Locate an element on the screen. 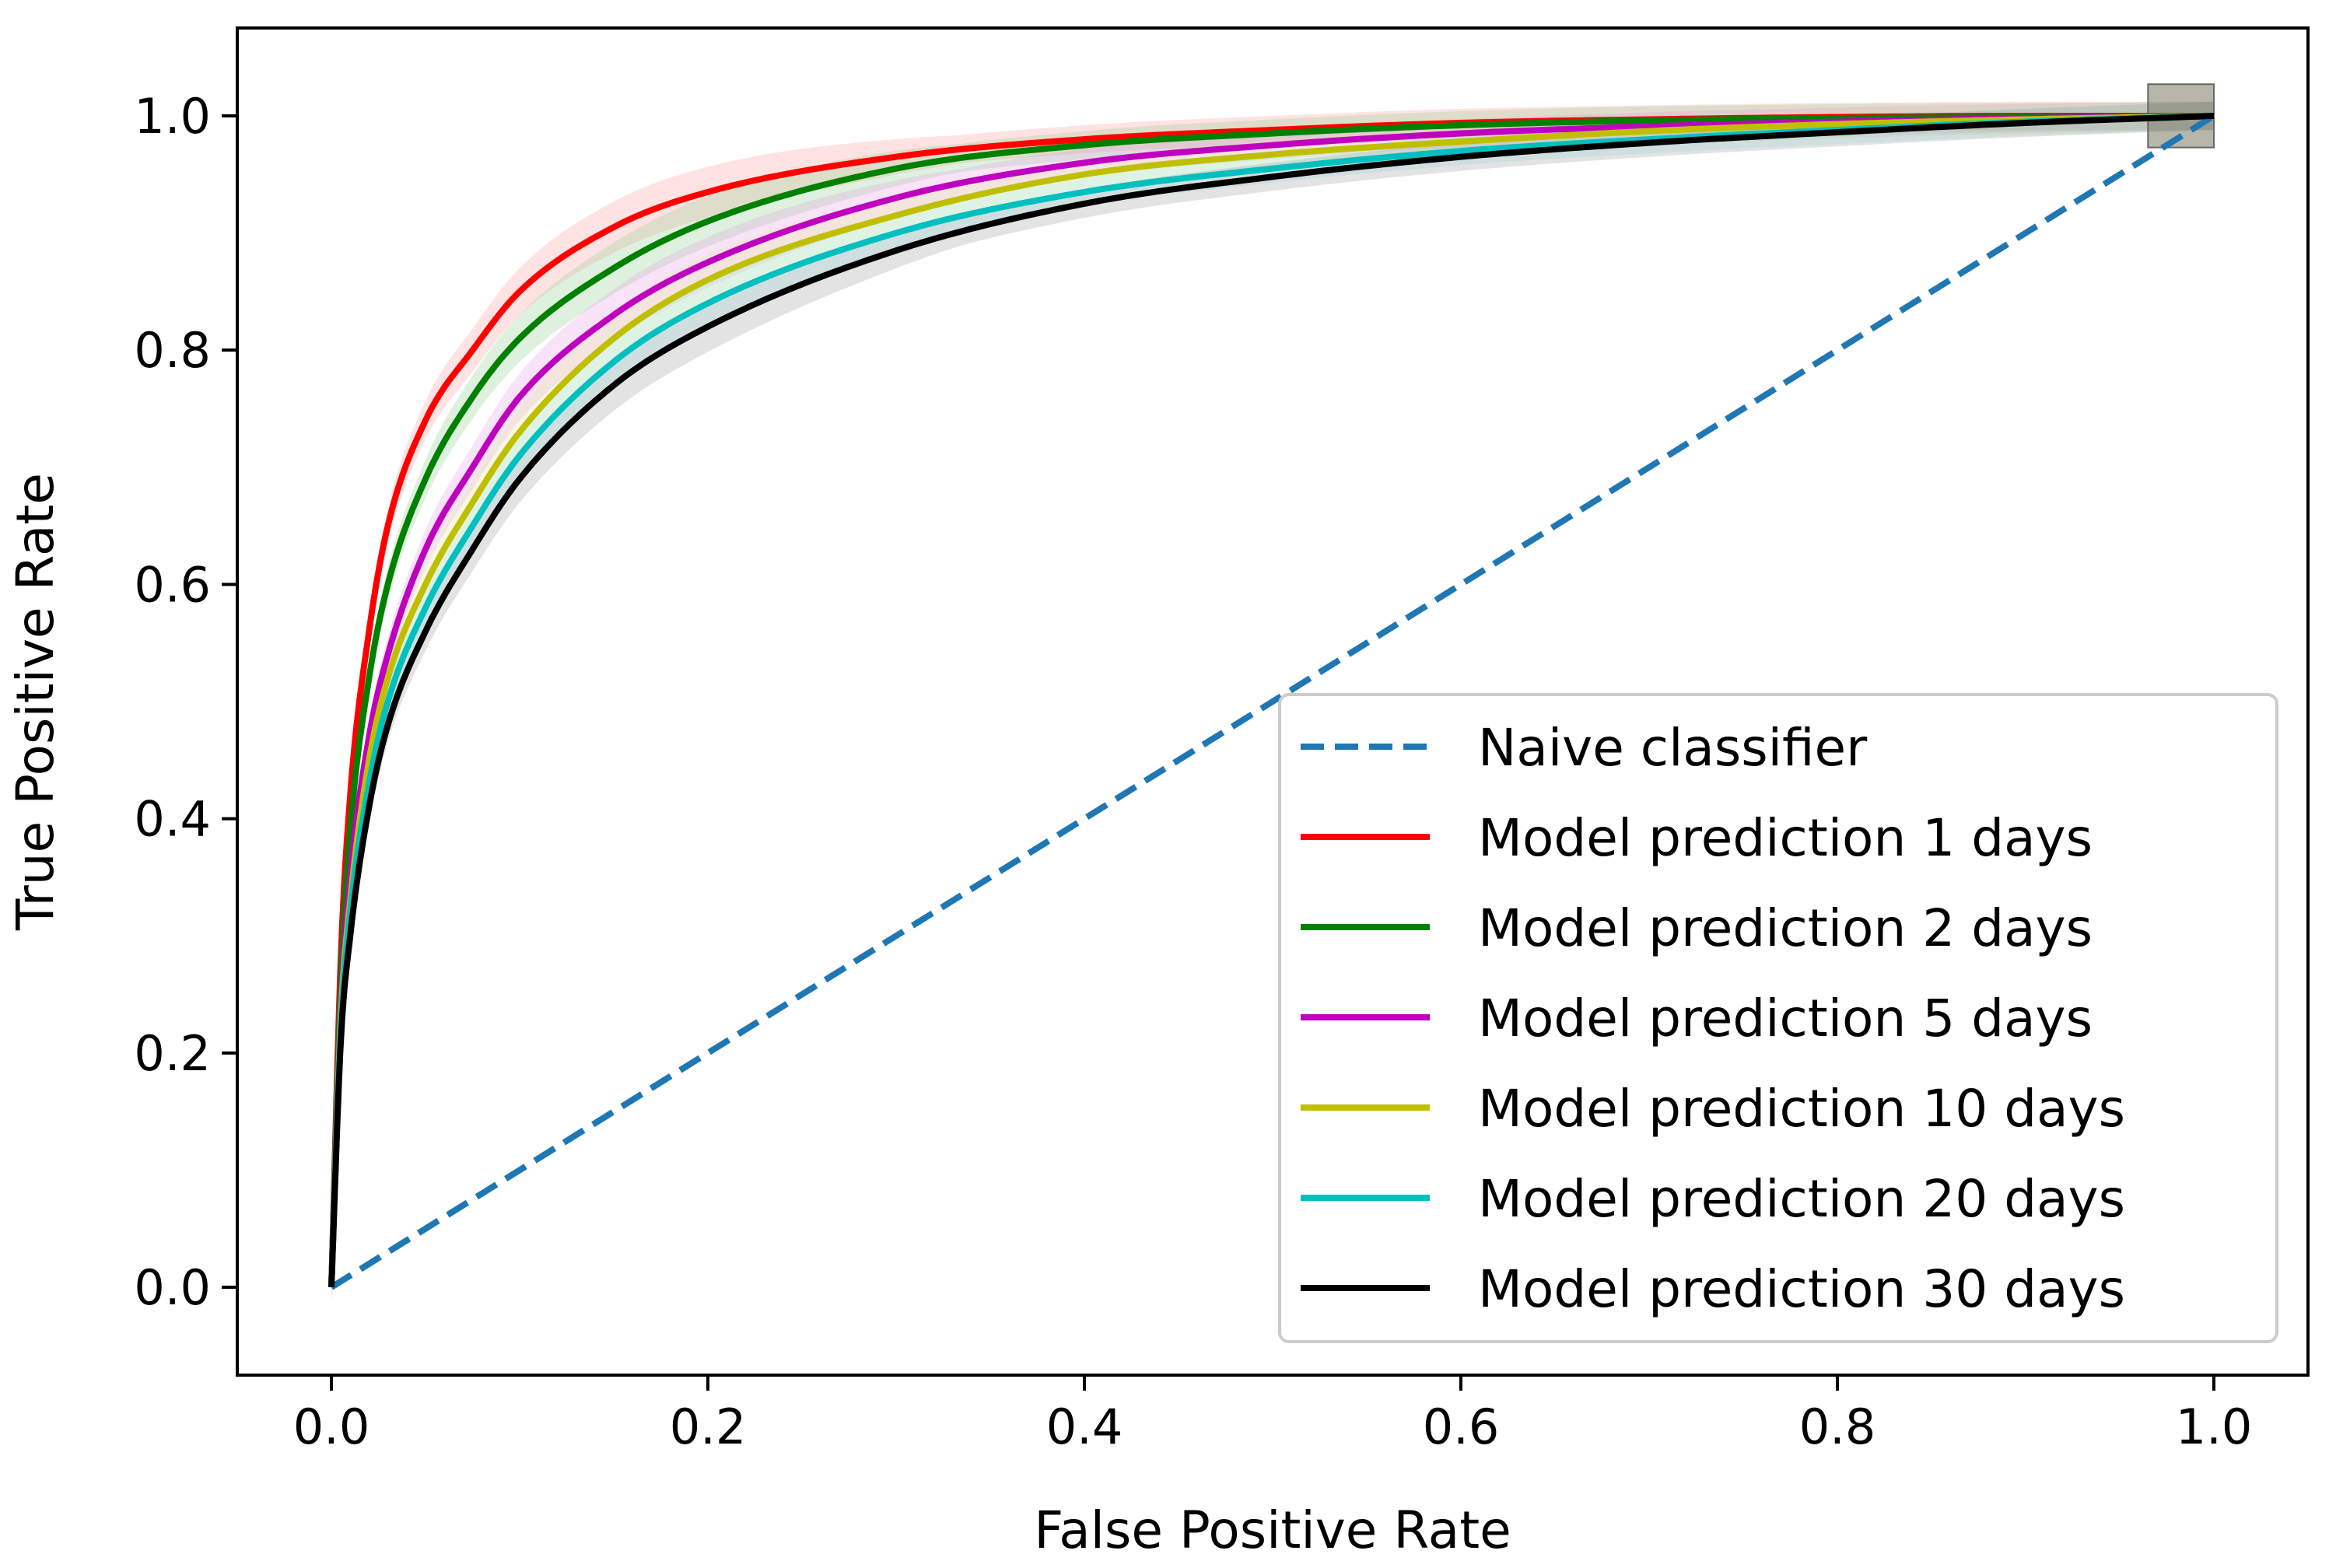 The height and width of the screenshot is (1568, 2329). y-axis-label: True Positive Rate is located at coordinates (35, 702).